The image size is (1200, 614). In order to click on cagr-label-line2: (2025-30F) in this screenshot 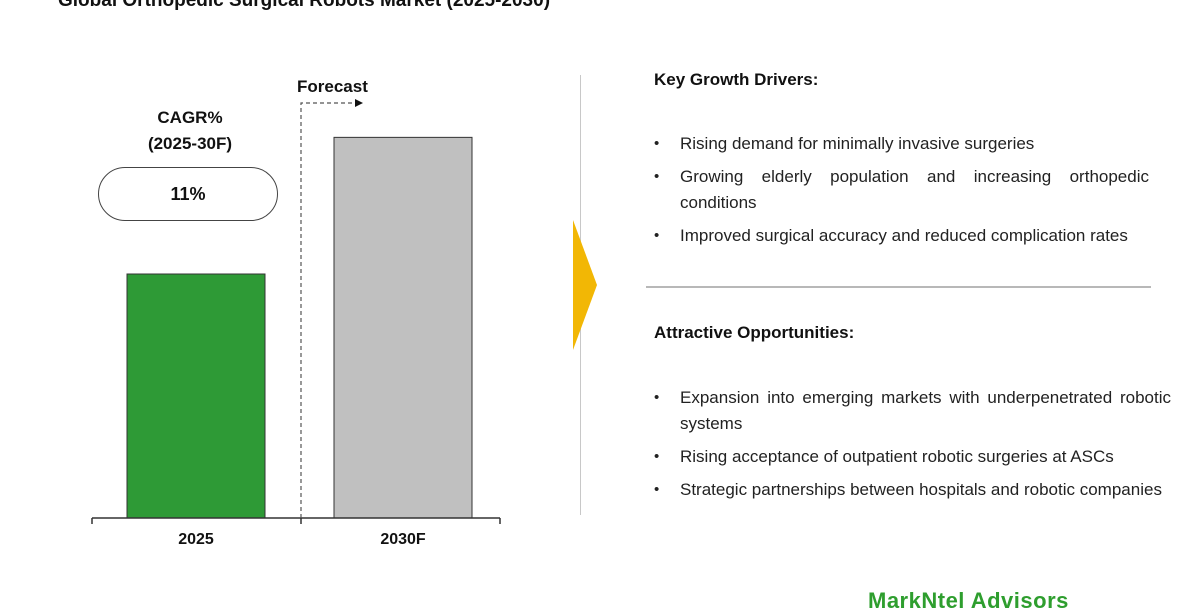, I will do `click(190, 143)`.